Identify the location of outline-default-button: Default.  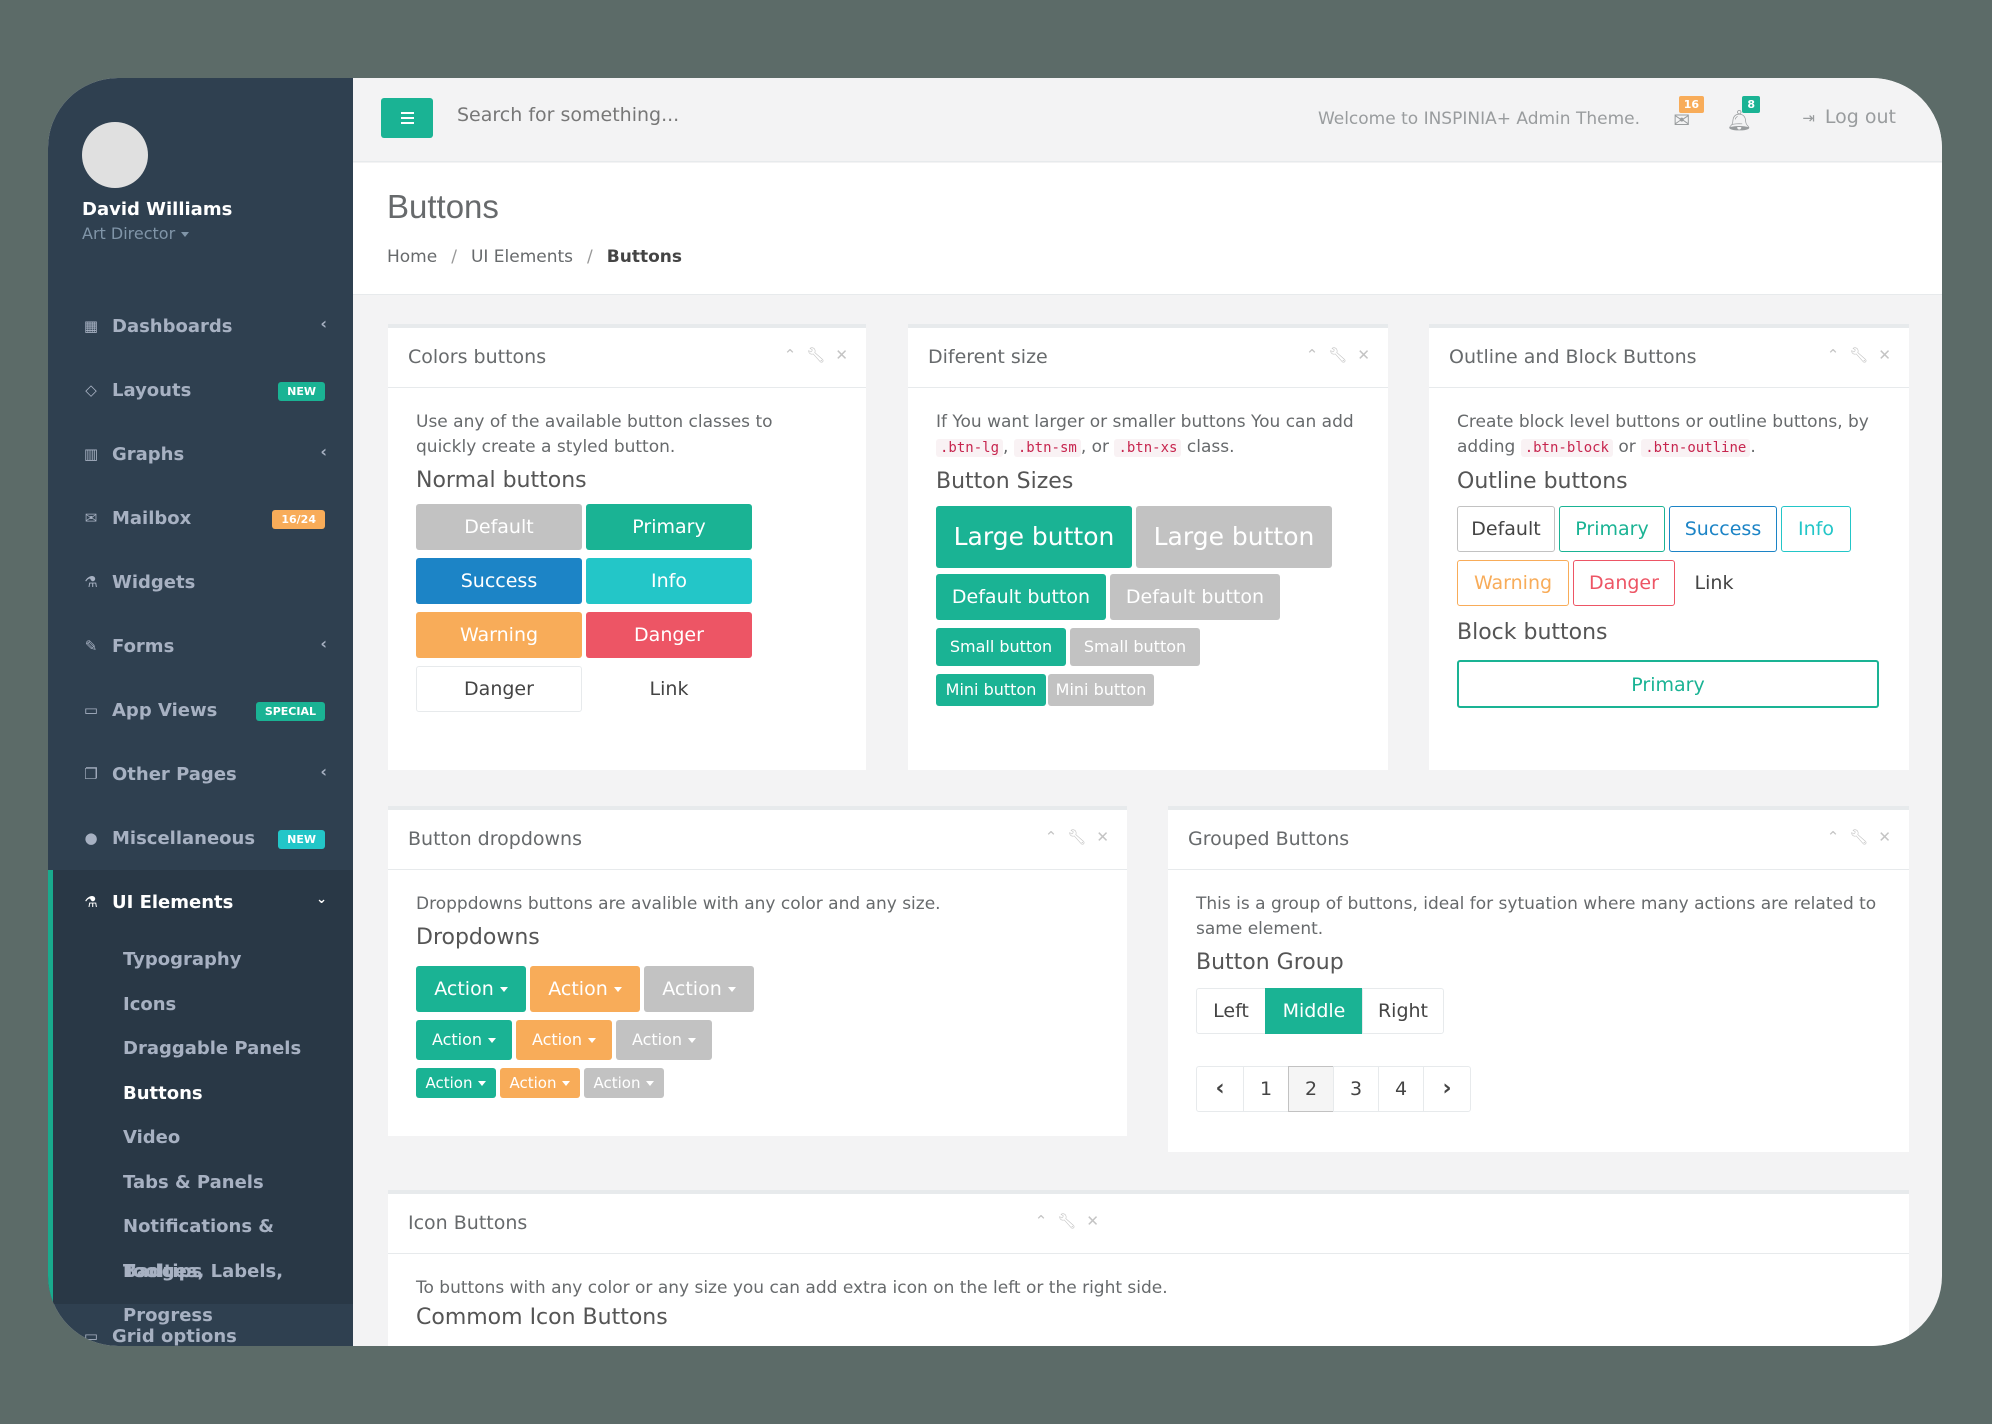
(1506, 529).